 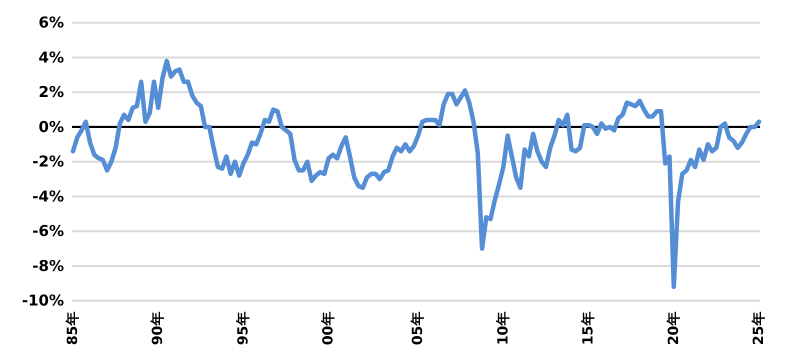 I want to click on x-tick-label: 10年, so click(x=503, y=329).